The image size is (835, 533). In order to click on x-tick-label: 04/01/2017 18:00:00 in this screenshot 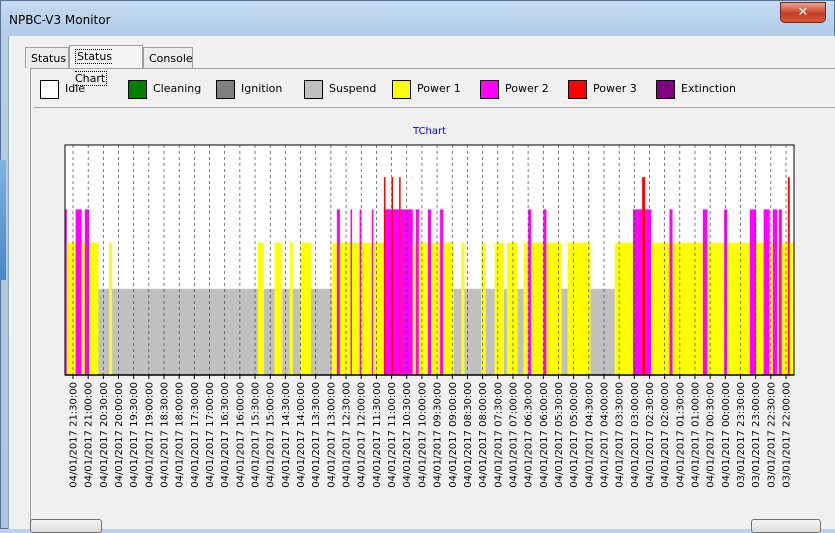, I will do `click(180, 435)`.